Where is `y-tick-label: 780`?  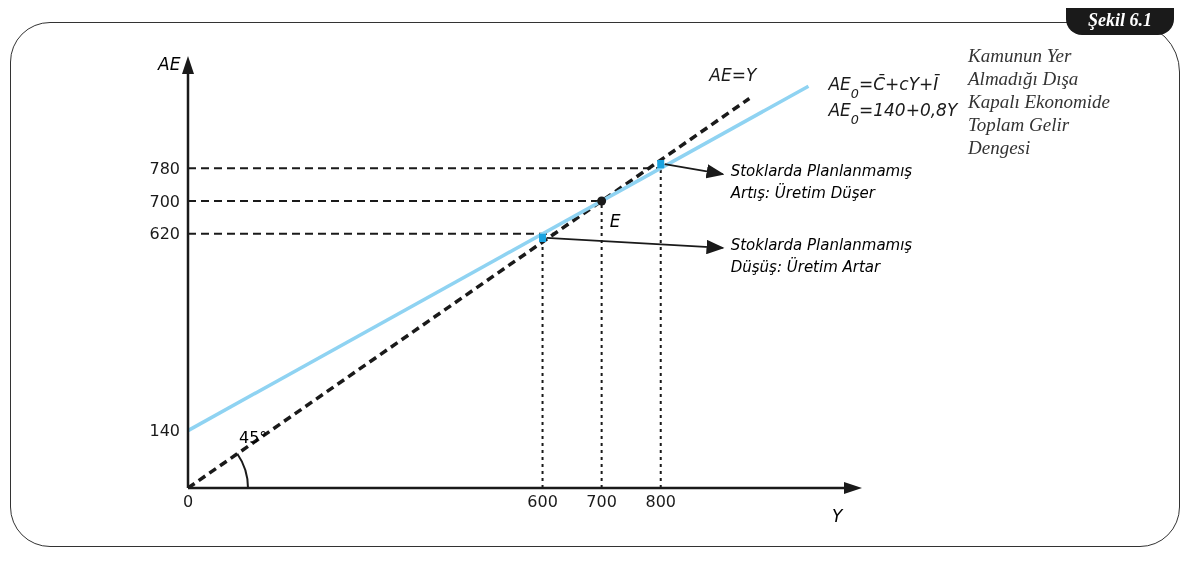 y-tick-label: 780 is located at coordinates (164, 168).